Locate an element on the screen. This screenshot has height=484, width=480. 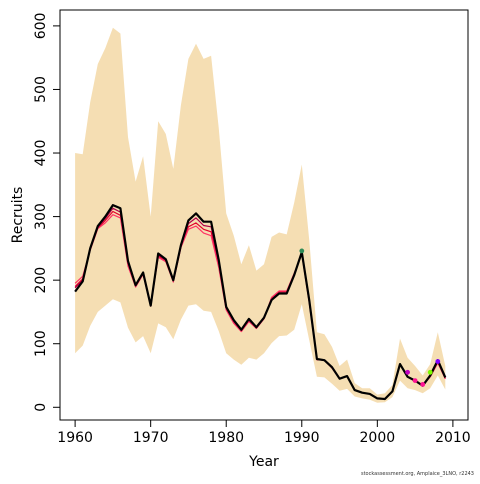
x-tick-label: 1980 is located at coordinates (226, 438).